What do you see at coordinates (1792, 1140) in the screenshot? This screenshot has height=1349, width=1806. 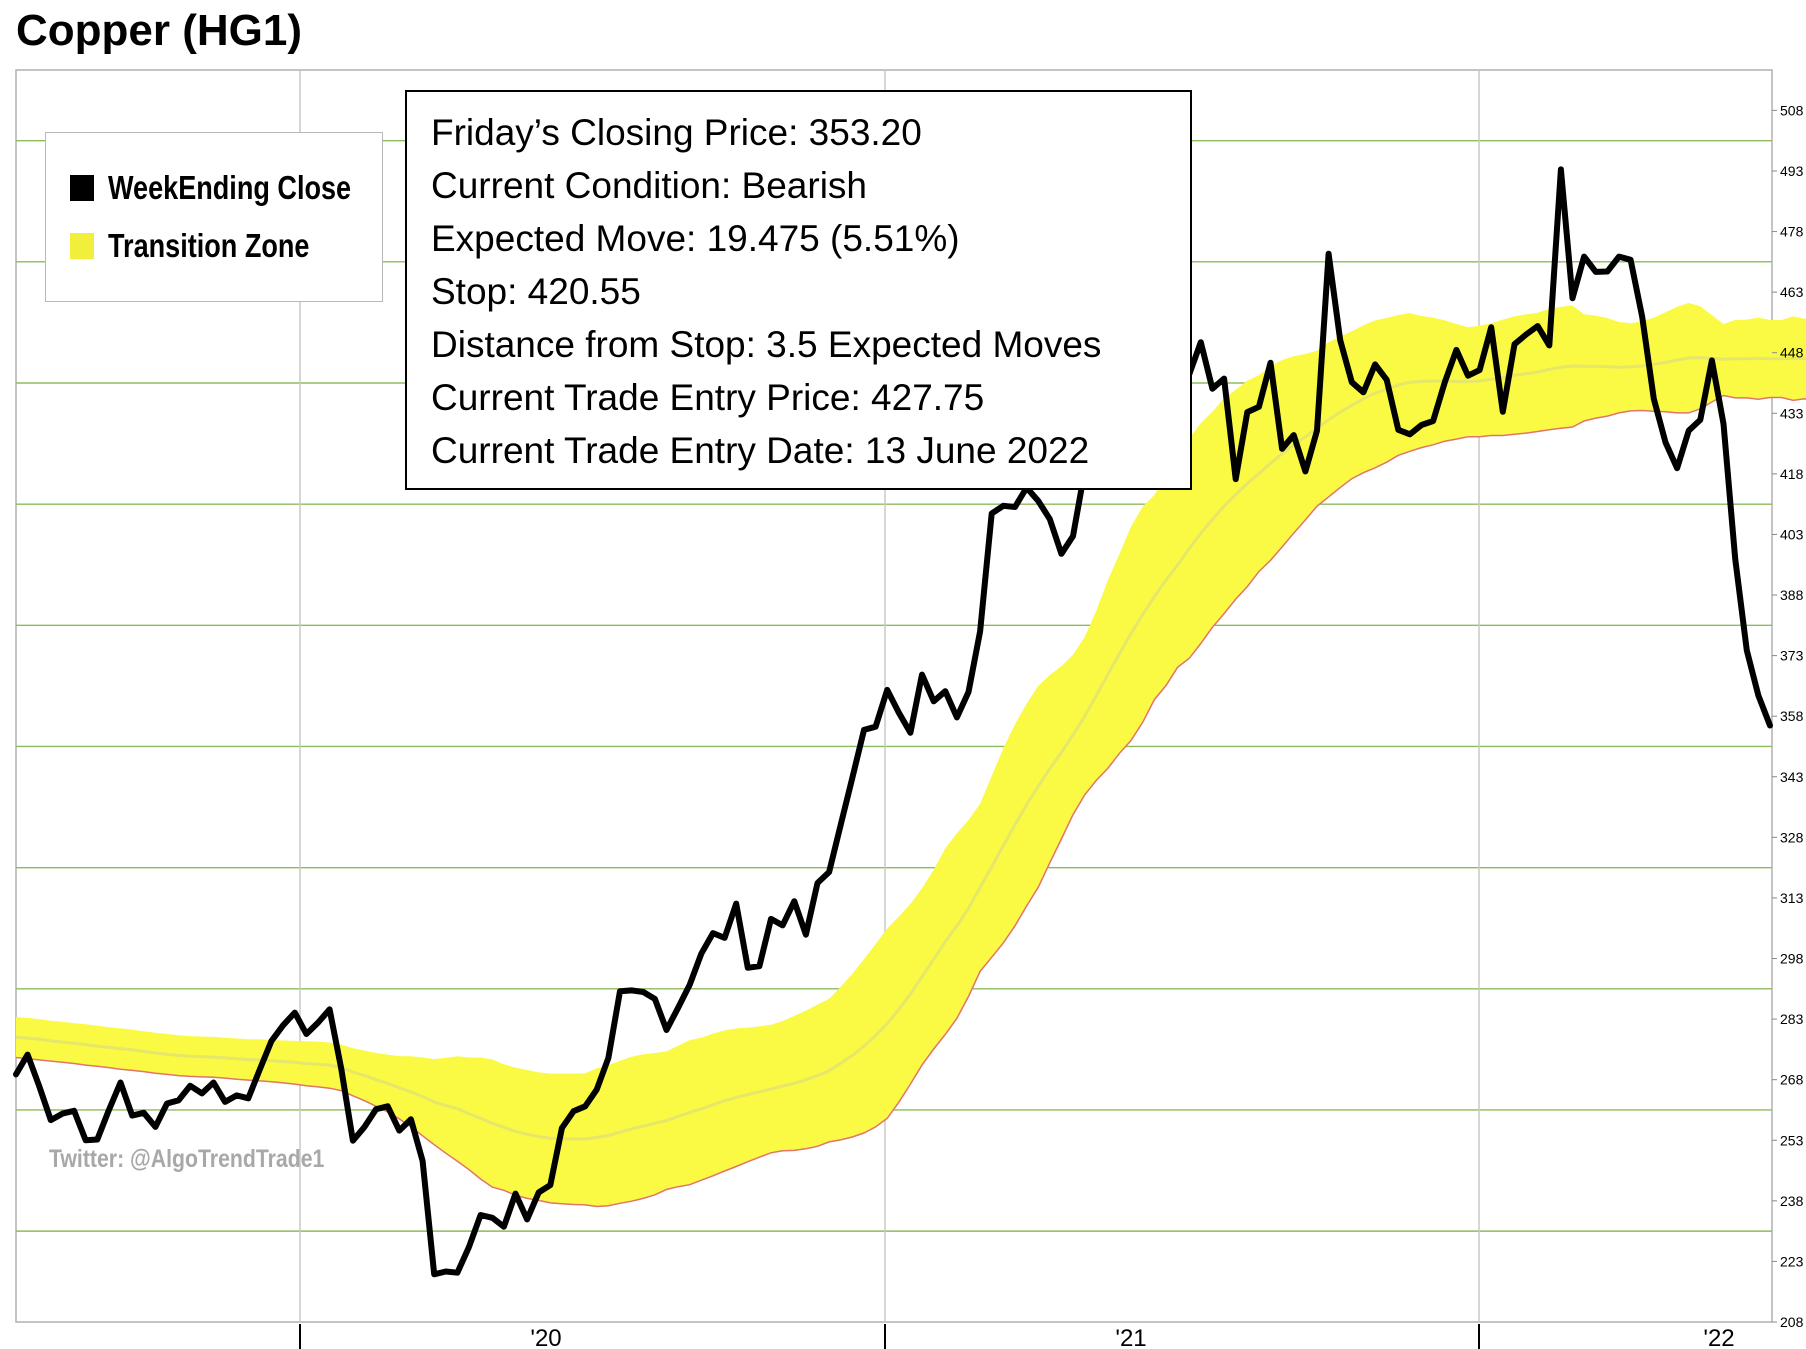 I see `y-tick-label: 253` at bounding box center [1792, 1140].